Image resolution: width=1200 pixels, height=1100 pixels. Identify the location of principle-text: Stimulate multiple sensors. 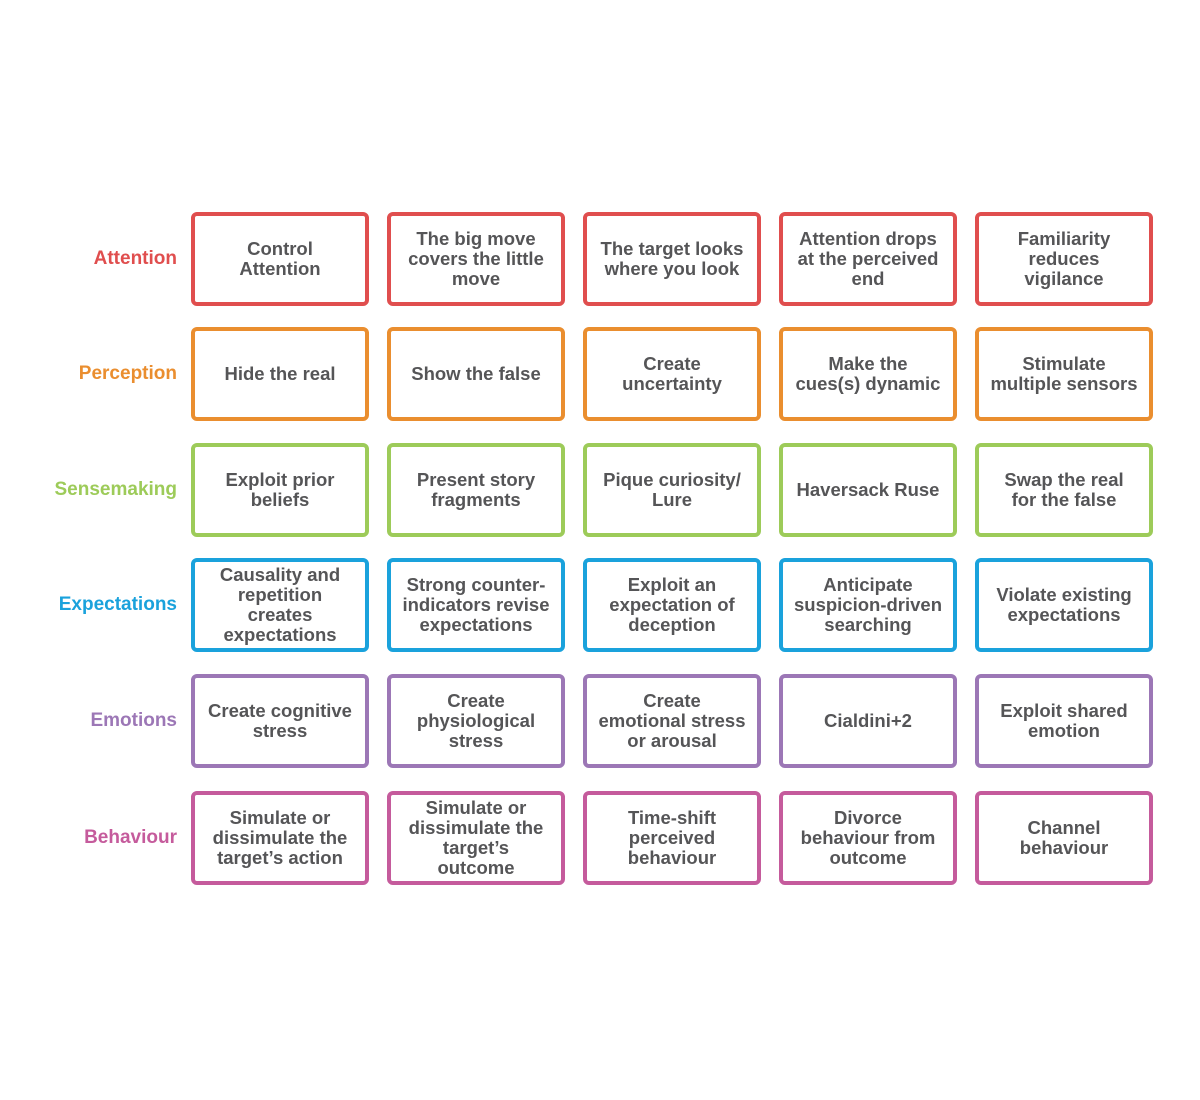
(1064, 373).